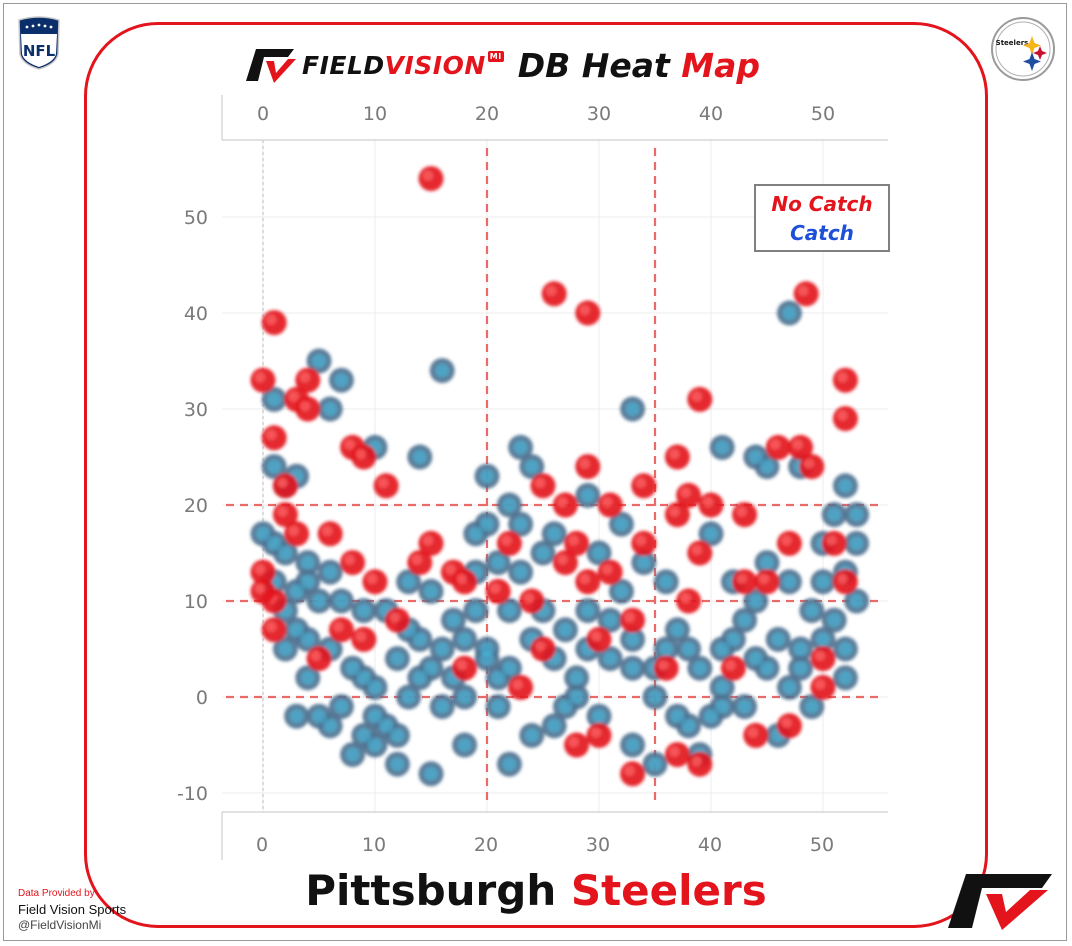 The image size is (1072, 946). What do you see at coordinates (196, 506) in the screenshot?
I see `y-tick-label: 20` at bounding box center [196, 506].